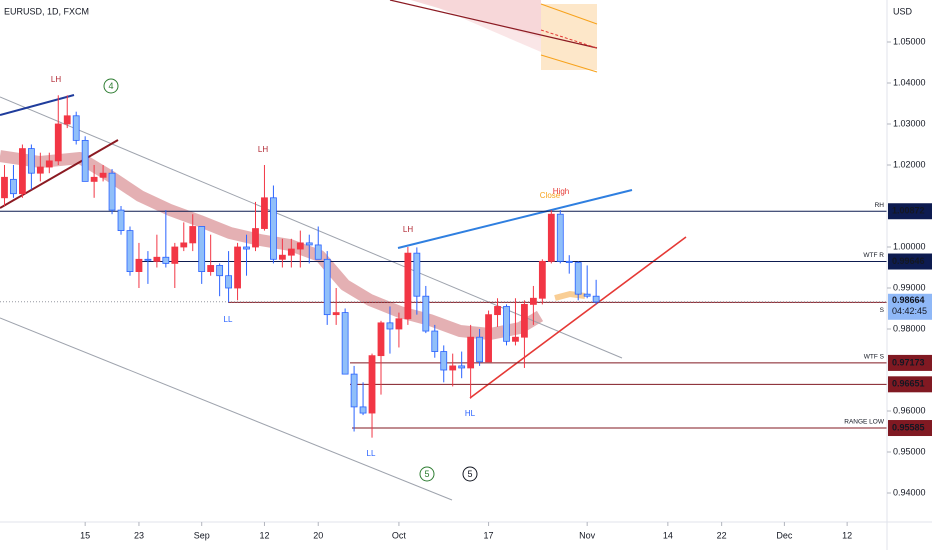  What do you see at coordinates (489, 535) in the screenshot?
I see `x-tick-label: 17` at bounding box center [489, 535].